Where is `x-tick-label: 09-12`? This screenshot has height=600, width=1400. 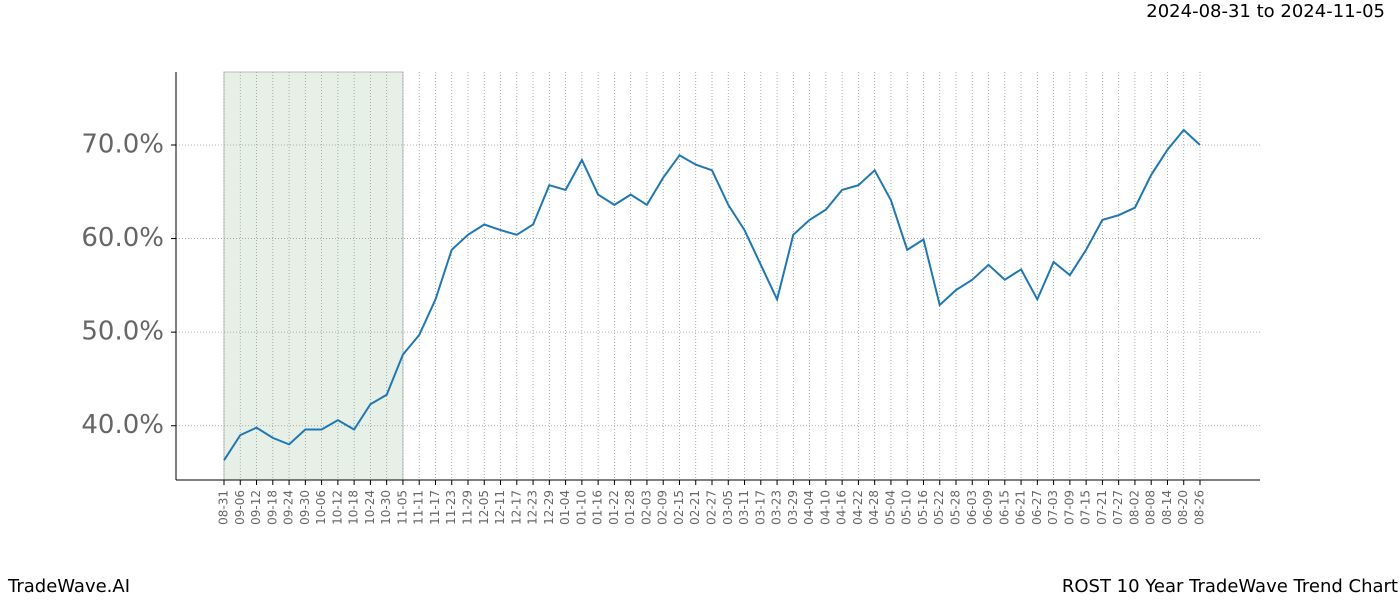 x-tick-label: 09-12 is located at coordinates (256, 507).